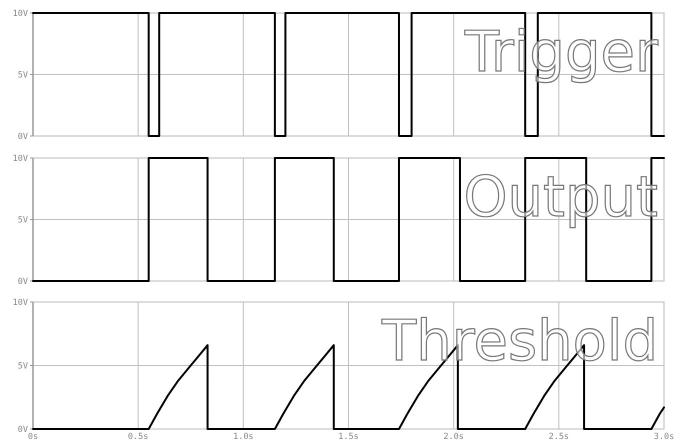 The width and height of the screenshot is (681, 444). What do you see at coordinates (453, 437) in the screenshot?
I see `x-tick-label: 2.0s` at bounding box center [453, 437].